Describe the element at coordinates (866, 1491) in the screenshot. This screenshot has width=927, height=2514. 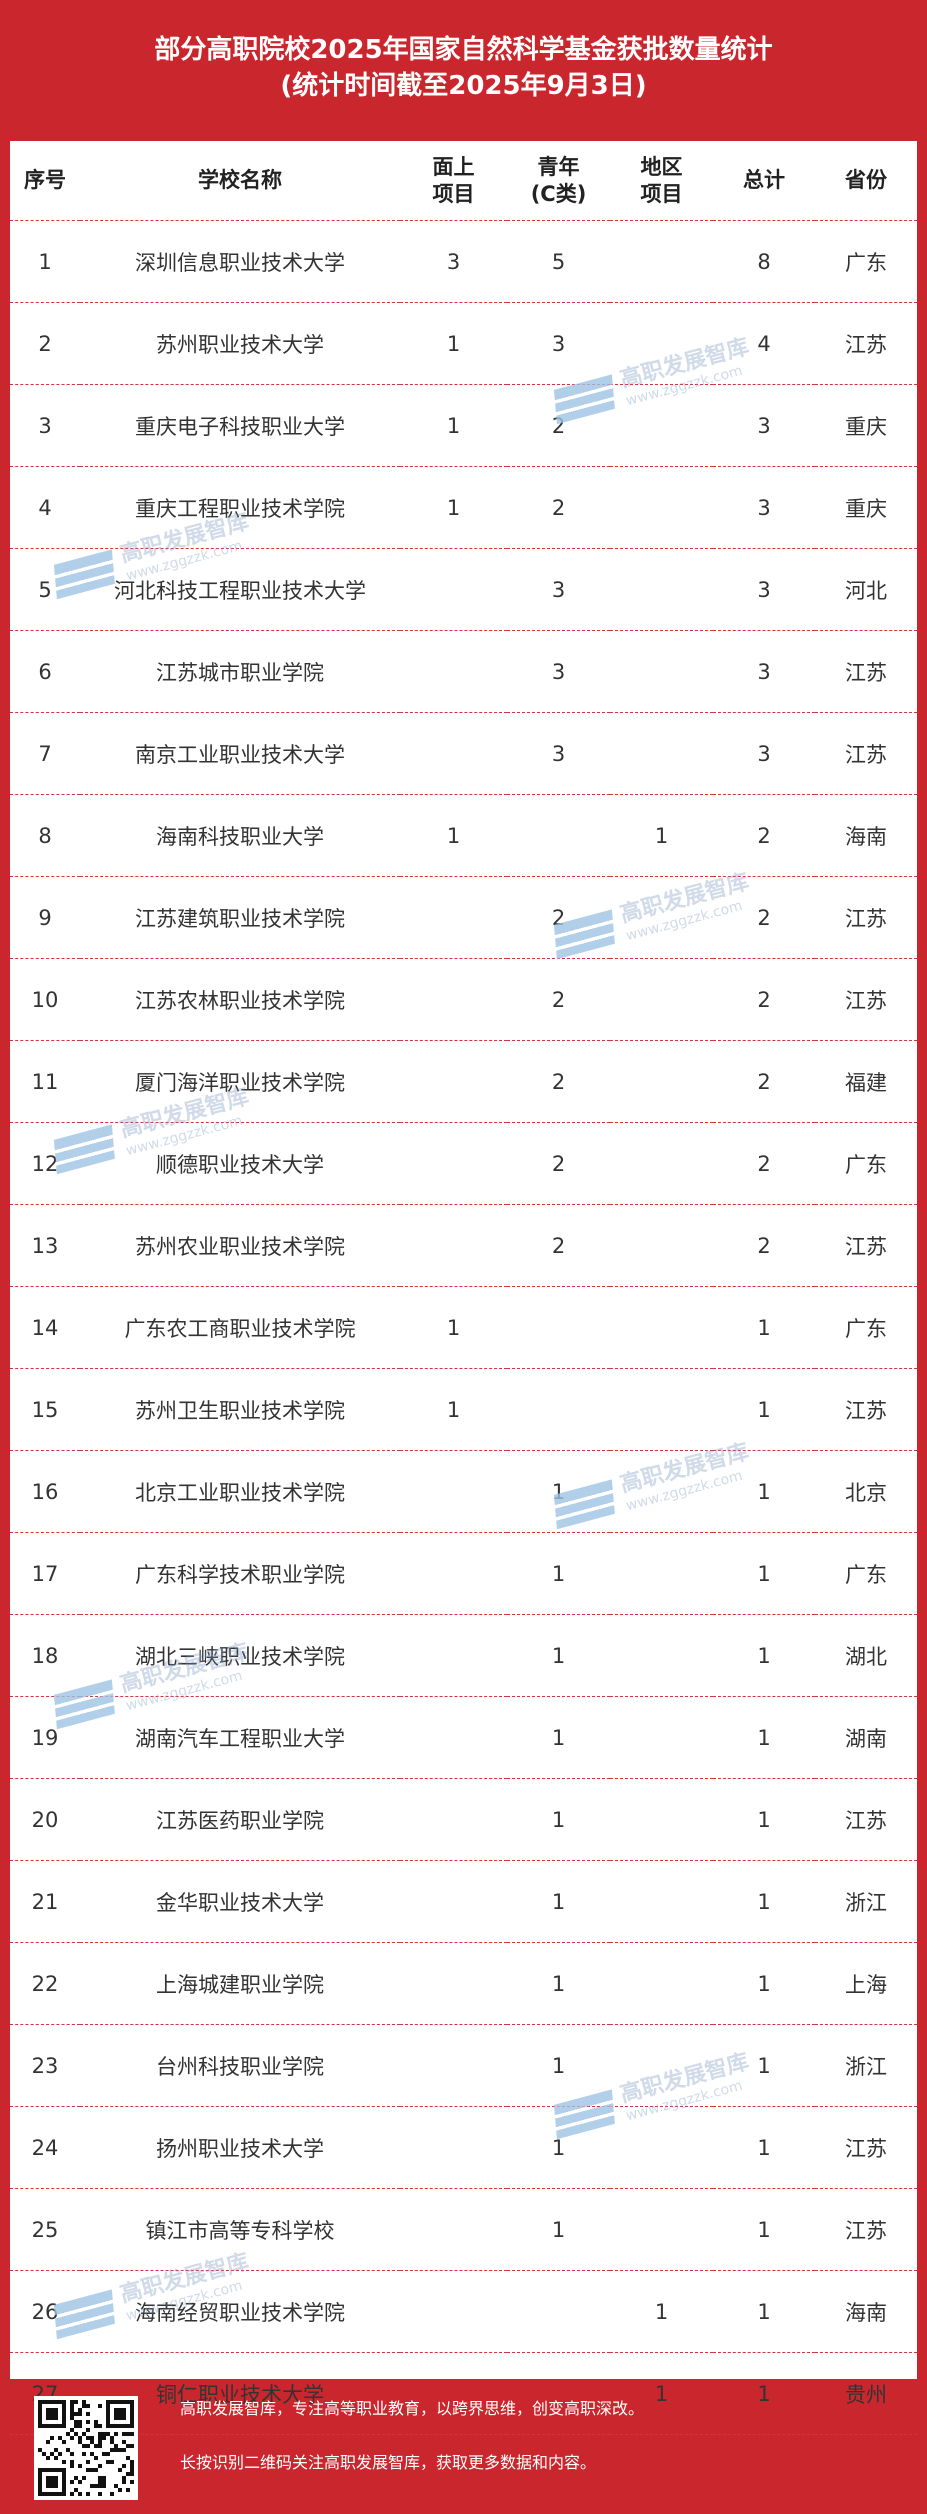
I see `table-cell: 北京` at that location.